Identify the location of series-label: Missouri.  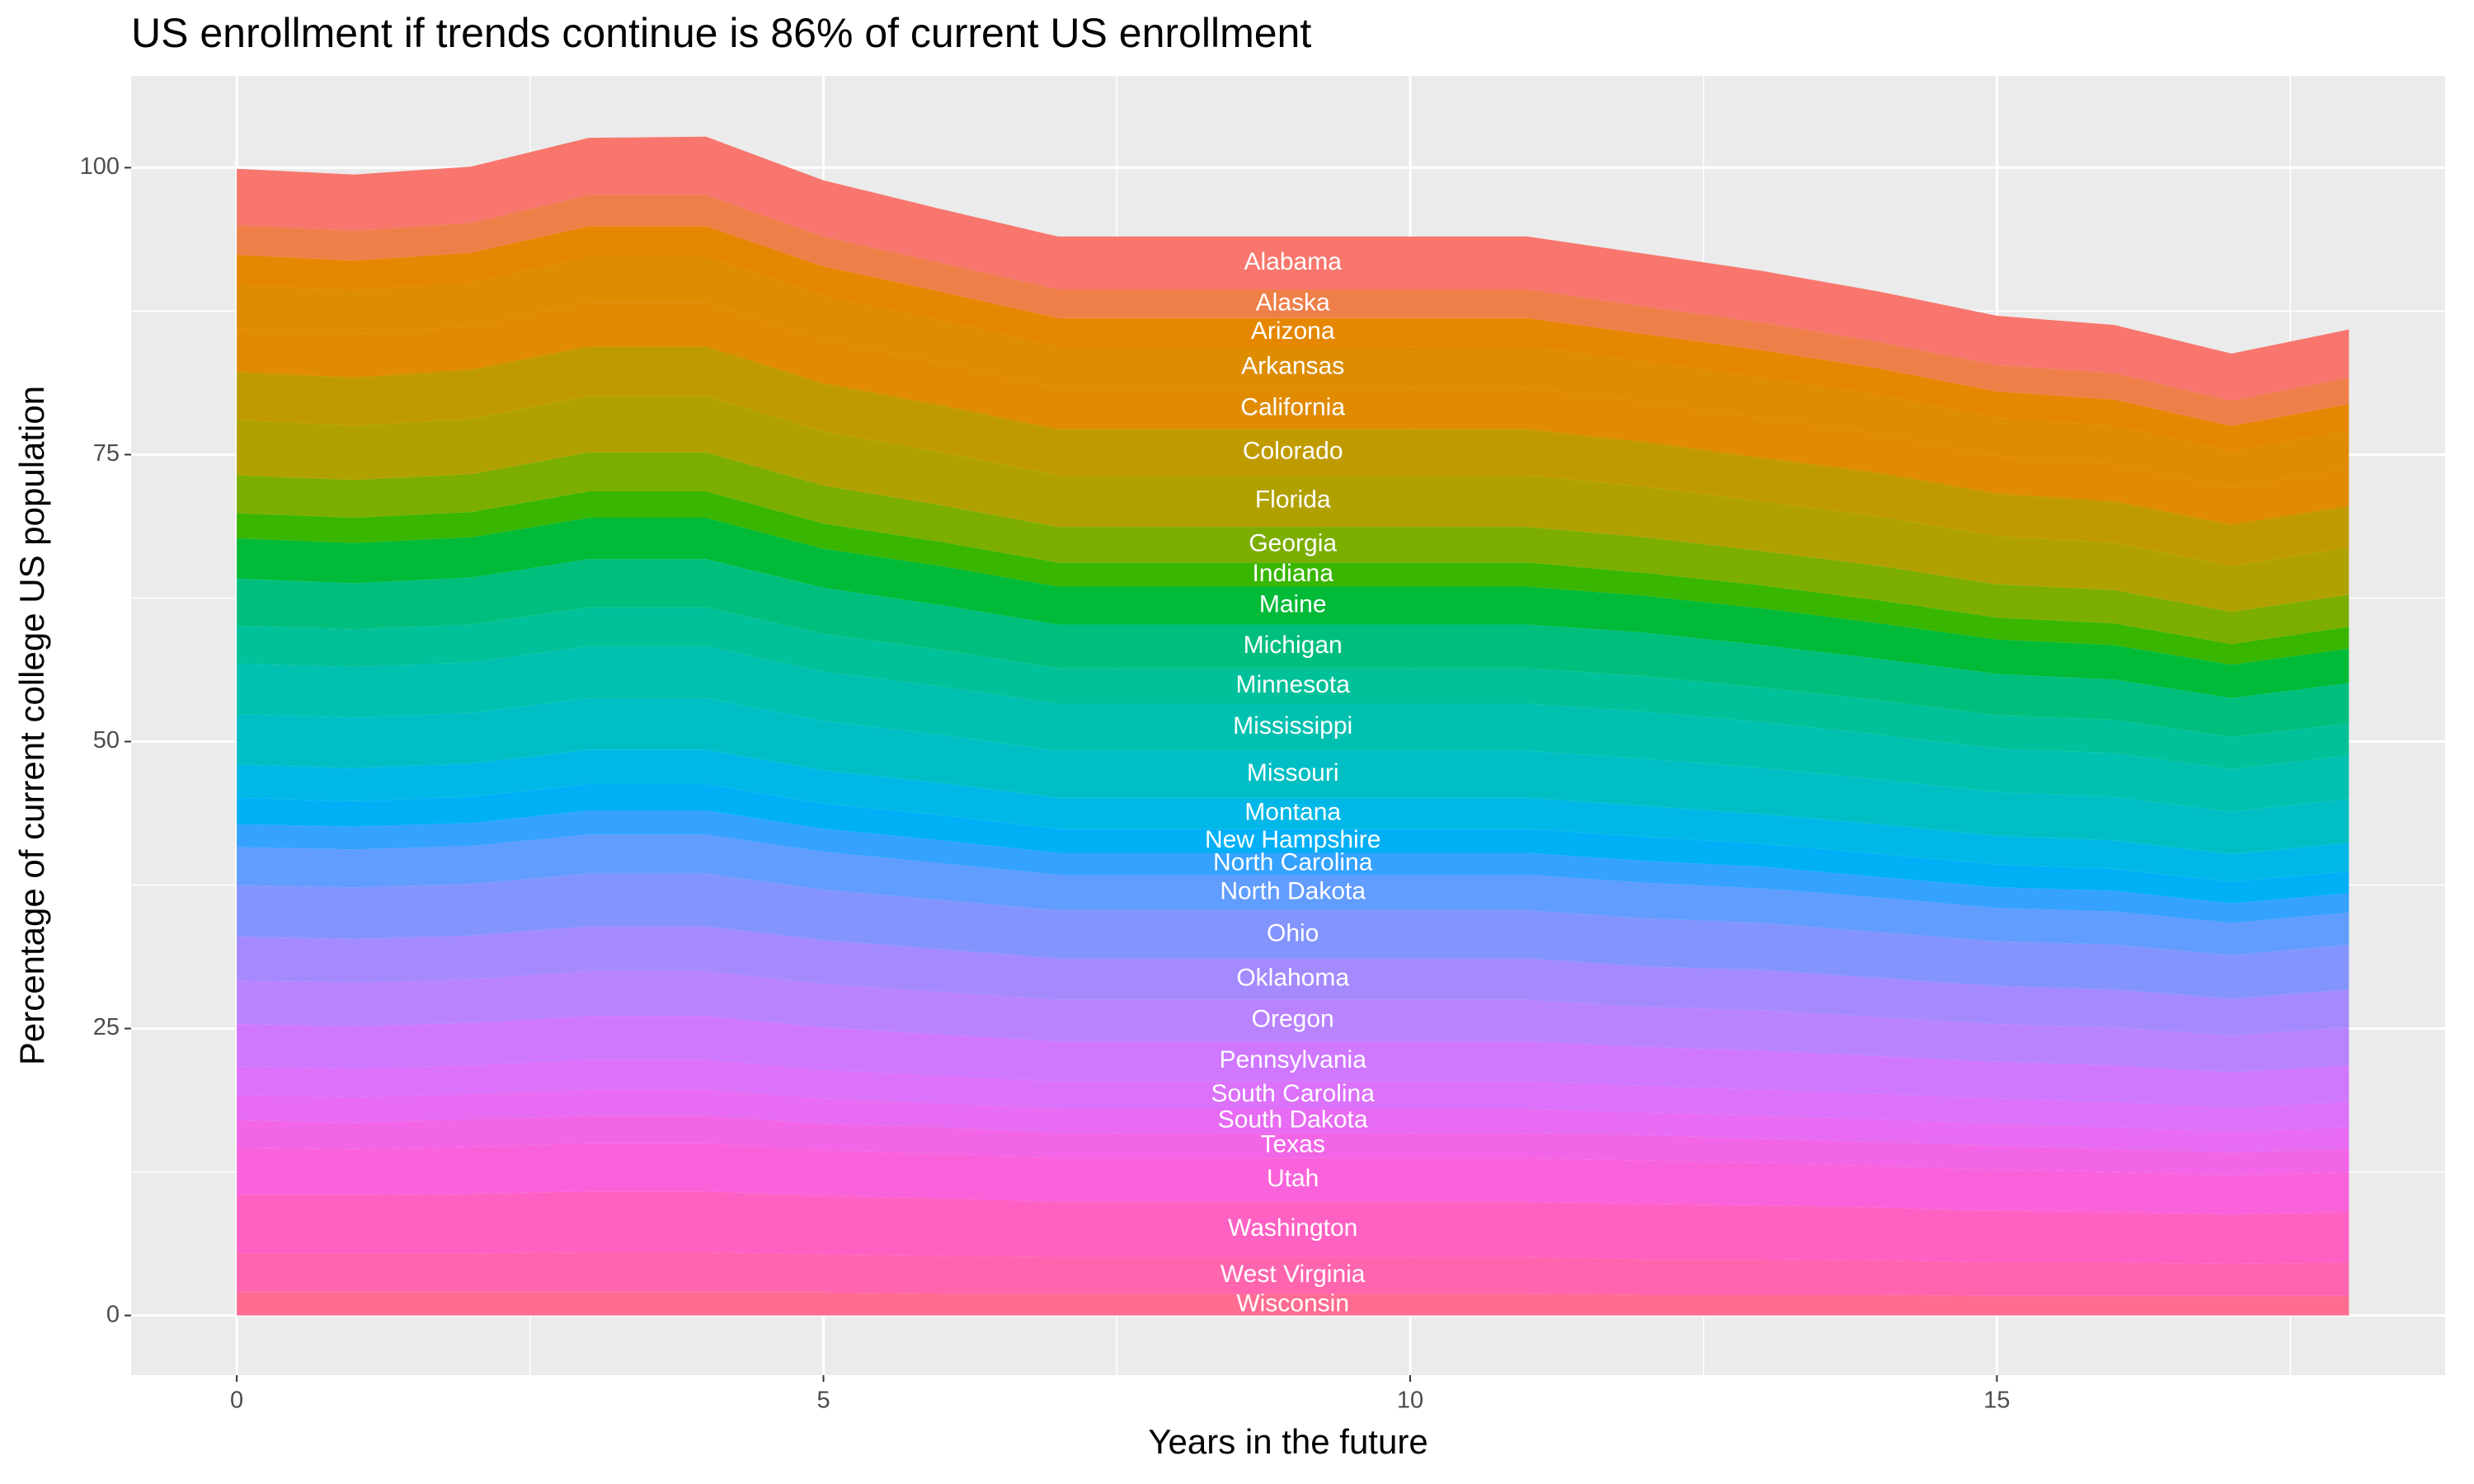
(1293, 773).